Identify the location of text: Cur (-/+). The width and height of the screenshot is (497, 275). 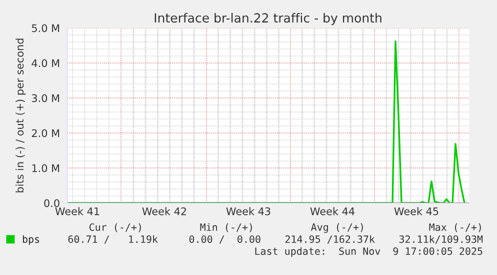
(115, 227).